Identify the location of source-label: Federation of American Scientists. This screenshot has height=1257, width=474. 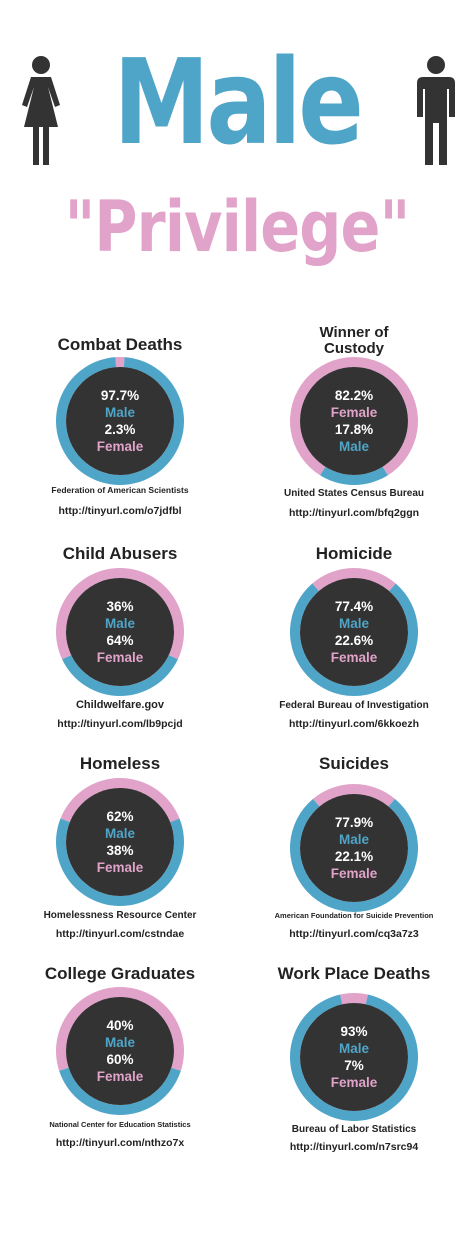
(120, 490).